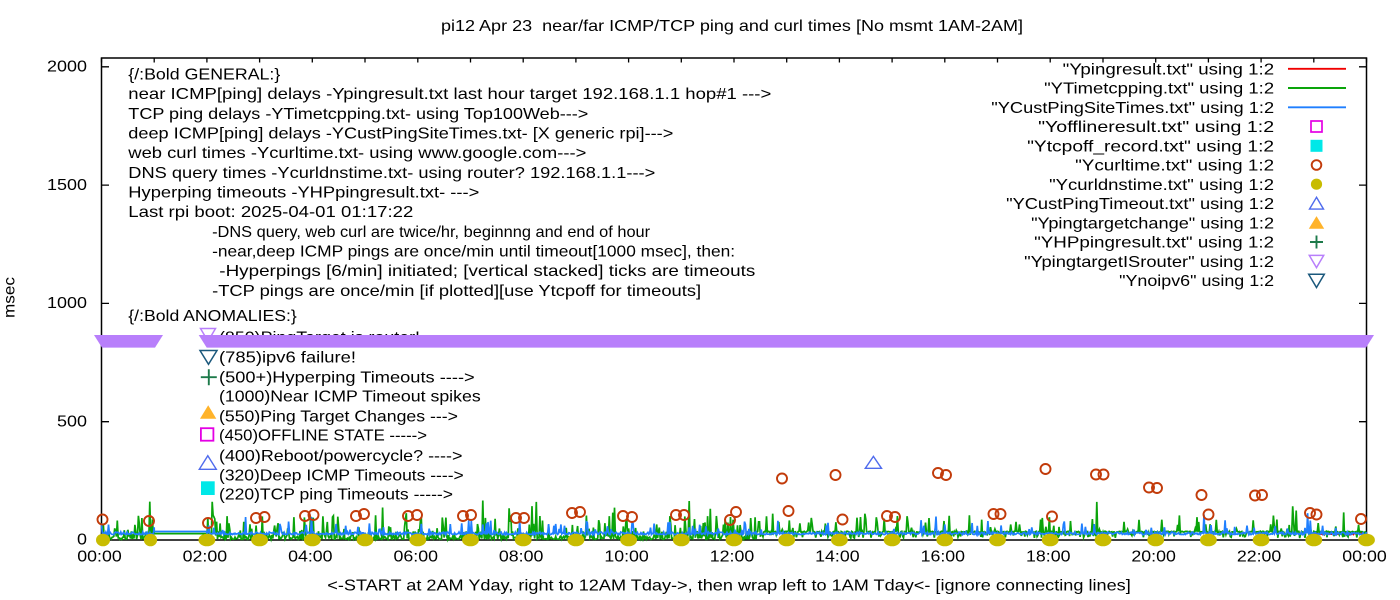  What do you see at coordinates (310, 557) in the screenshot?
I see `svg-text: 04:00` at bounding box center [310, 557].